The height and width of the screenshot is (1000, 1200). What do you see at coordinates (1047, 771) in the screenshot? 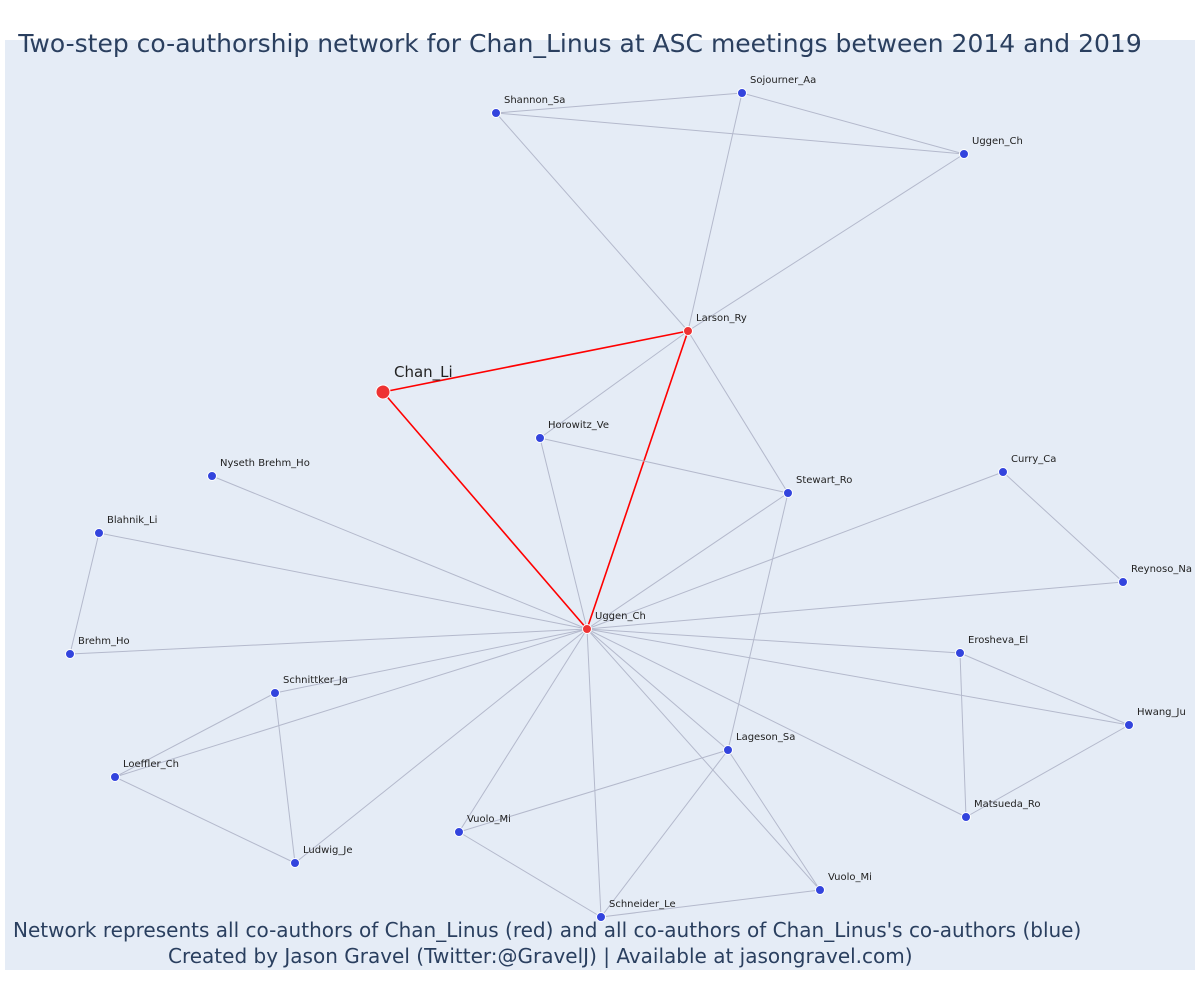
I see `edge-hwang-matsueda` at bounding box center [1047, 771].